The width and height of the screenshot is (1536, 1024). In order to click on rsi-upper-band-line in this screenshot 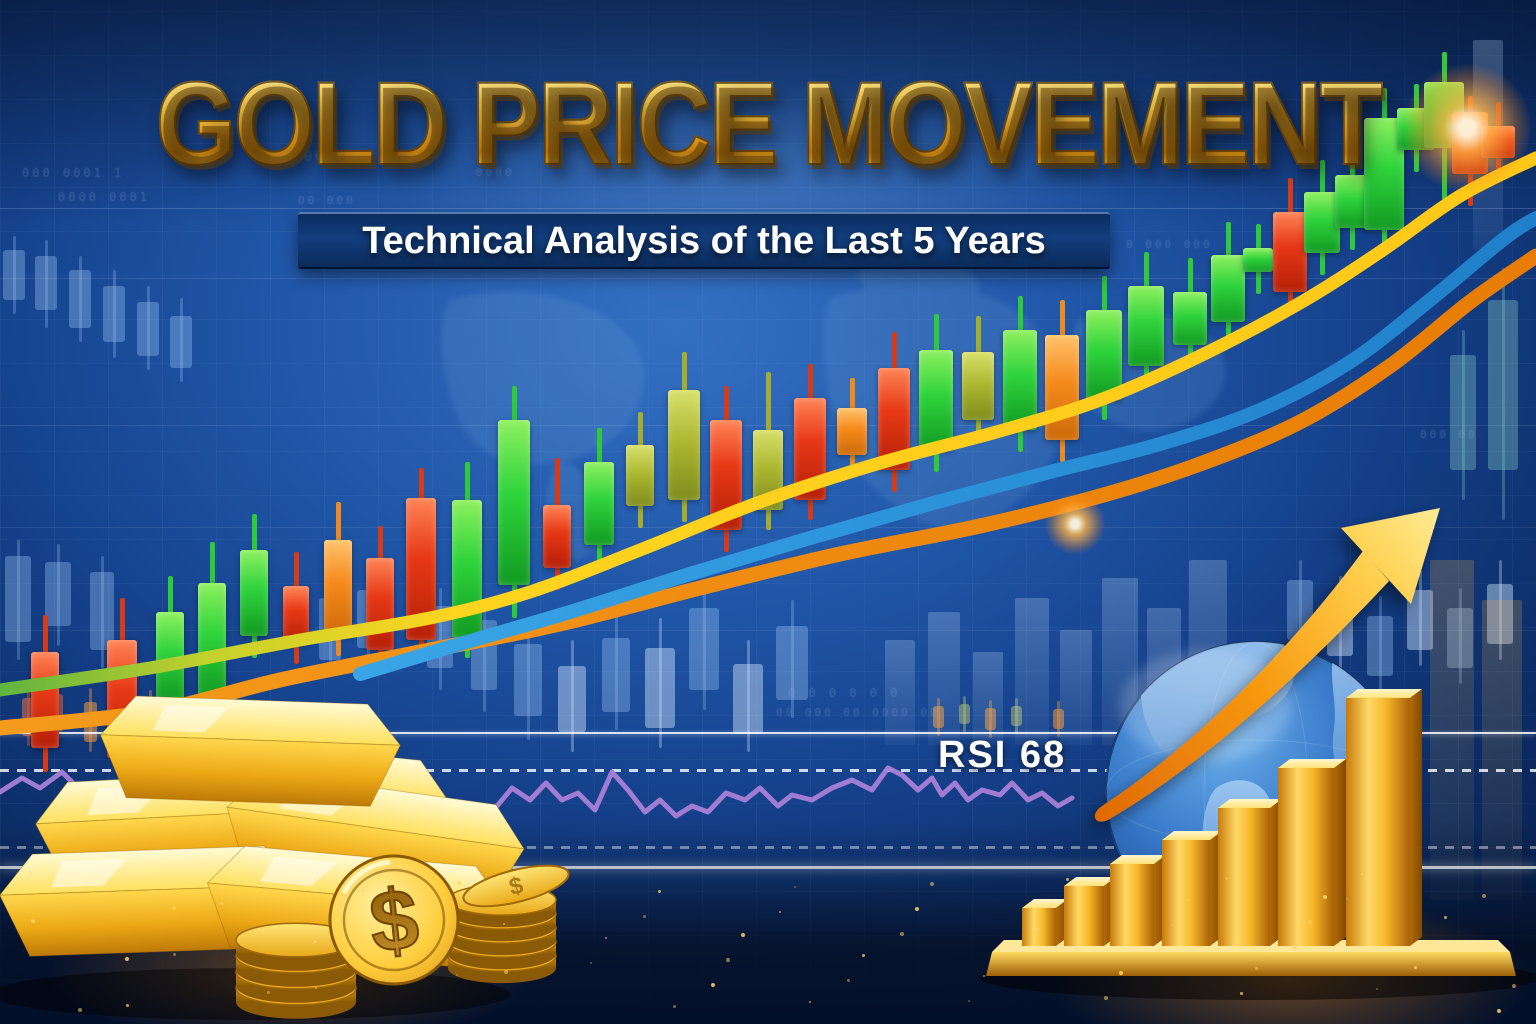, I will do `click(768, 770)`.